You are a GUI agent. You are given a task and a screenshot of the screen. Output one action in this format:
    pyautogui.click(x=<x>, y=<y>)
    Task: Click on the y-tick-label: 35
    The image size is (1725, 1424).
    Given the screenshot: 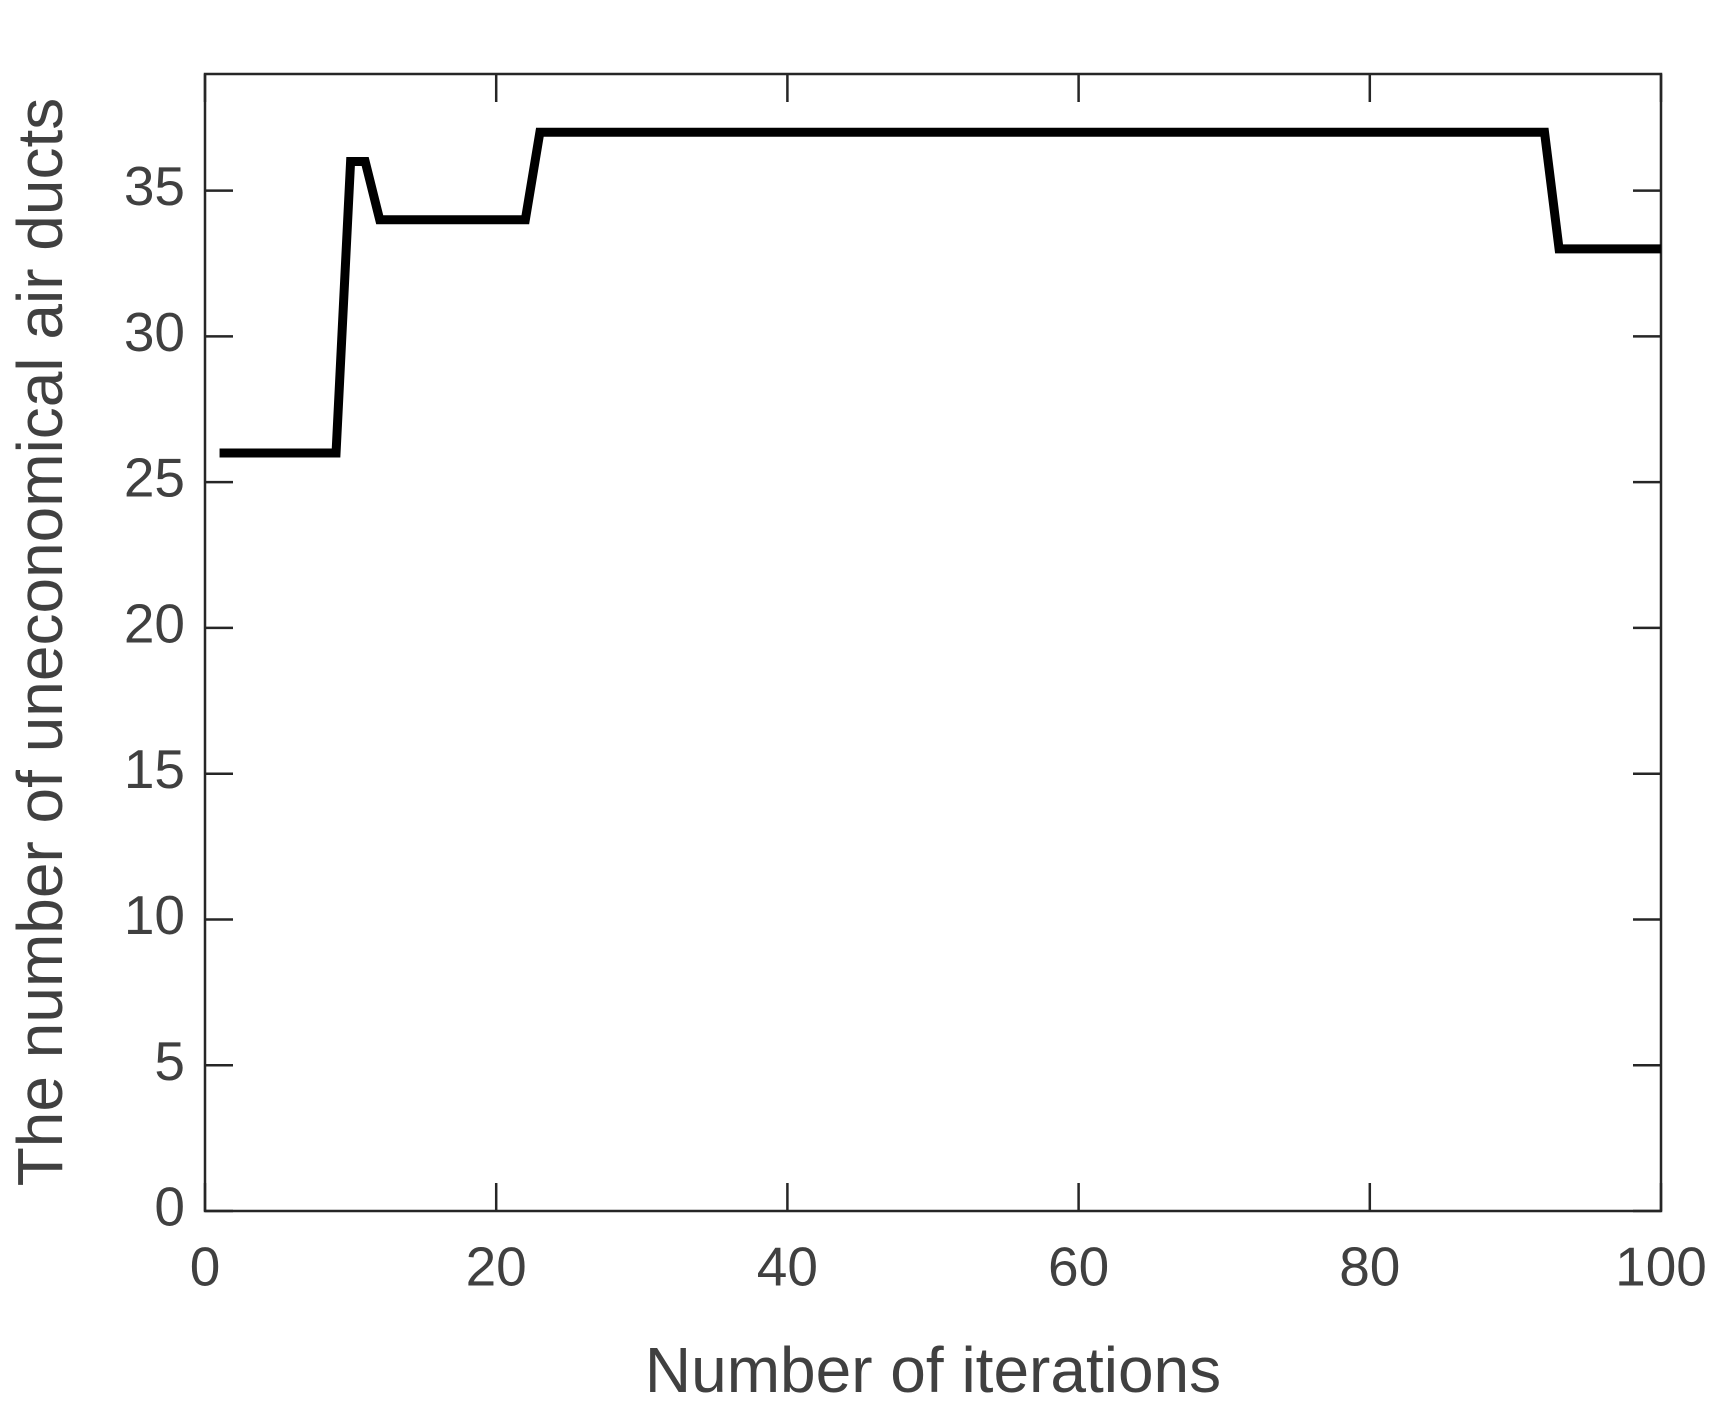 What is the action you would take?
    pyautogui.click(x=154, y=186)
    